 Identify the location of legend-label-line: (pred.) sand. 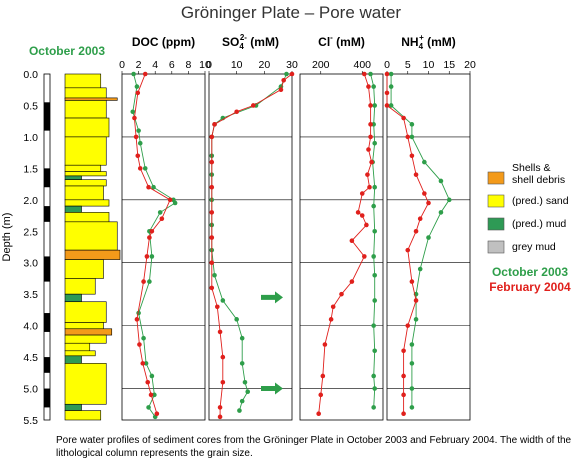
(540, 201).